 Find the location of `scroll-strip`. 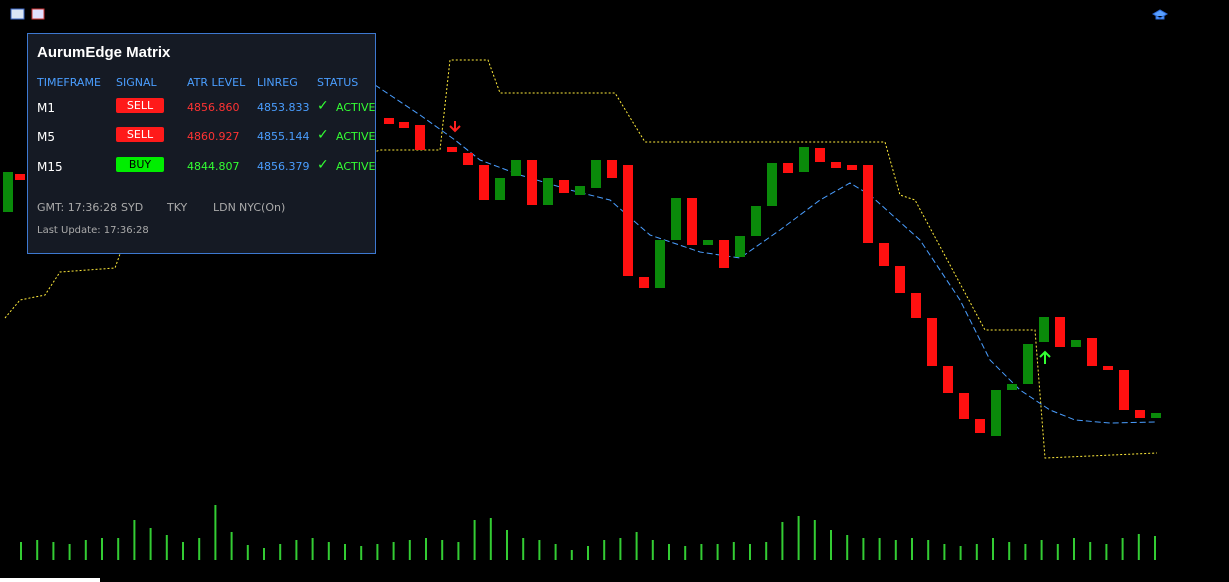

scroll-strip is located at coordinates (50, 580).